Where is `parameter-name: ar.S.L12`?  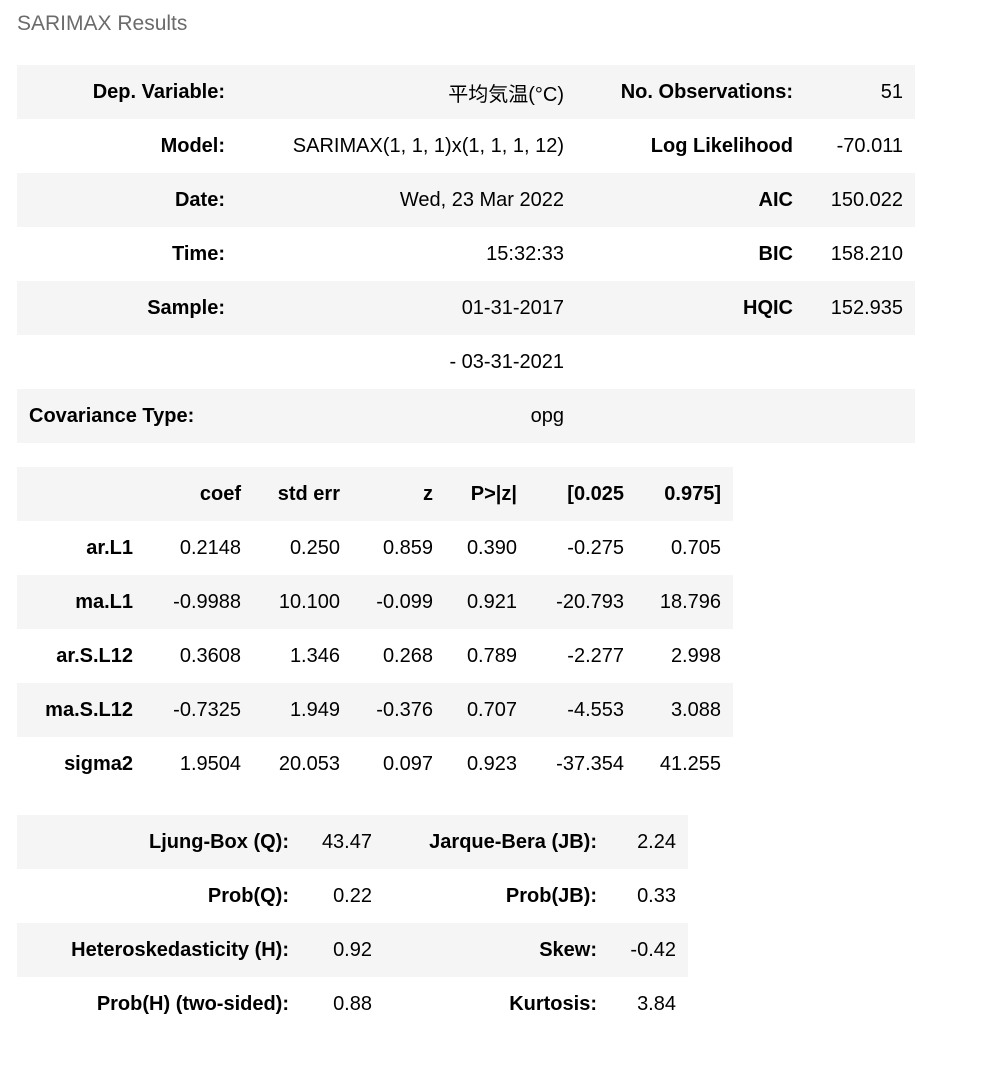 parameter-name: ar.S.L12 is located at coordinates (94, 655).